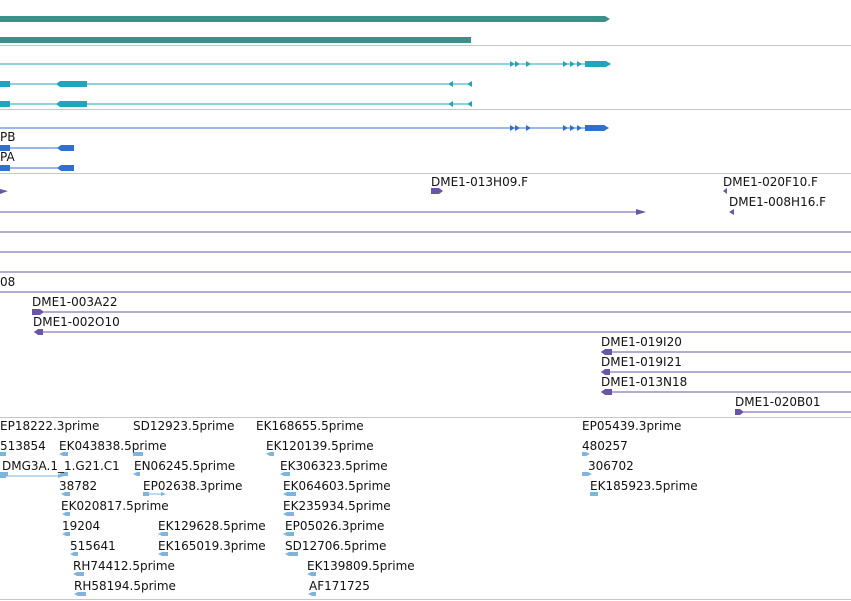  I want to click on est-label: EK020817.5prime, so click(115, 506).